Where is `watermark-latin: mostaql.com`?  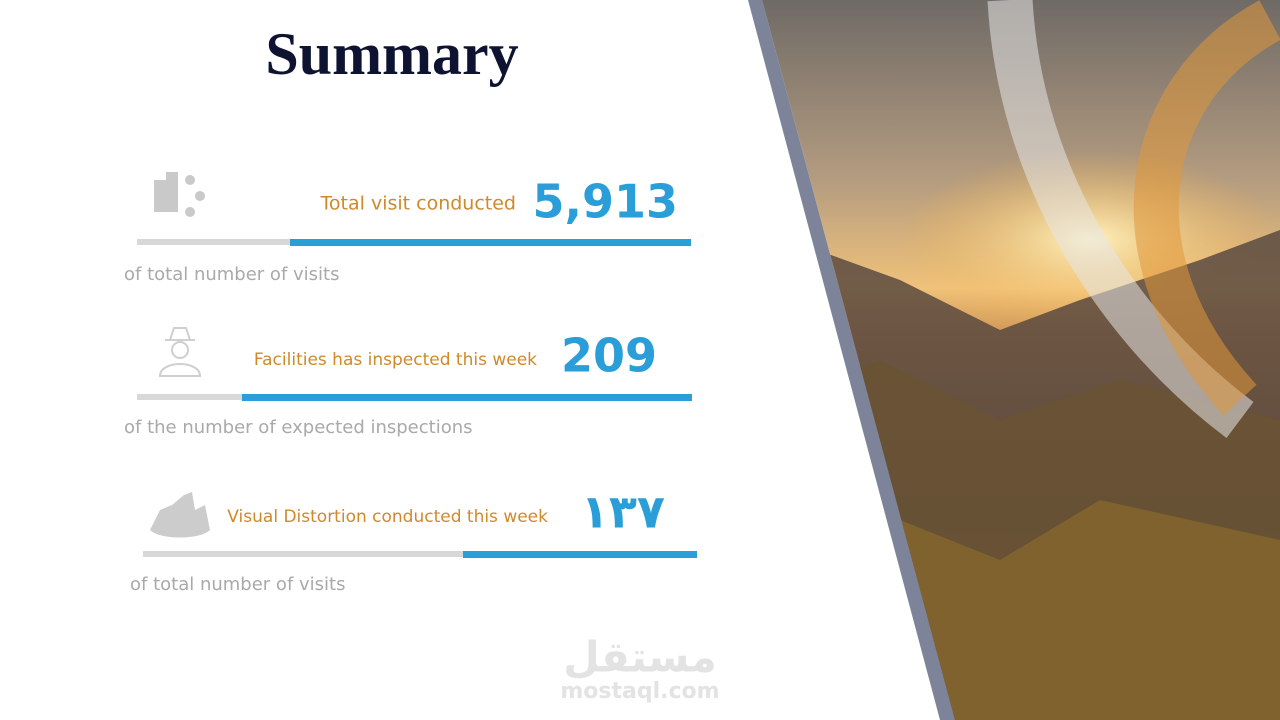
watermark-latin: mostaql.com is located at coordinates (639, 691).